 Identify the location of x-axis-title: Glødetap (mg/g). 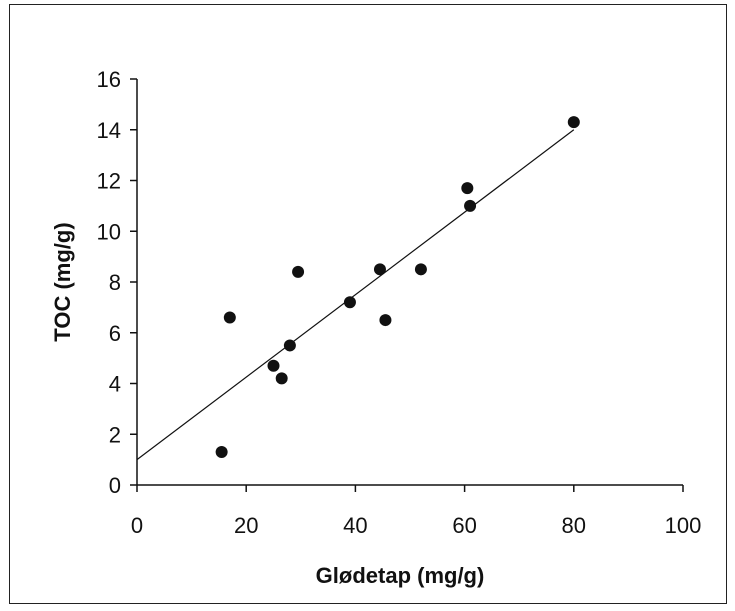
(400, 575).